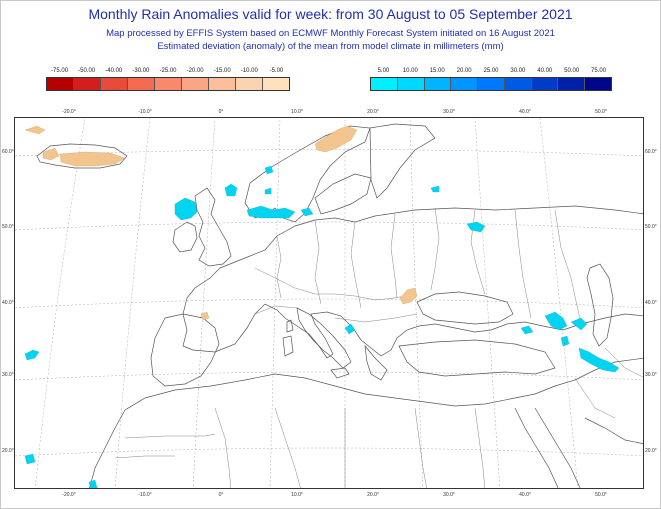 This screenshot has height=509, width=661. I want to click on legend-positive-label: 75.00, so click(599, 71).